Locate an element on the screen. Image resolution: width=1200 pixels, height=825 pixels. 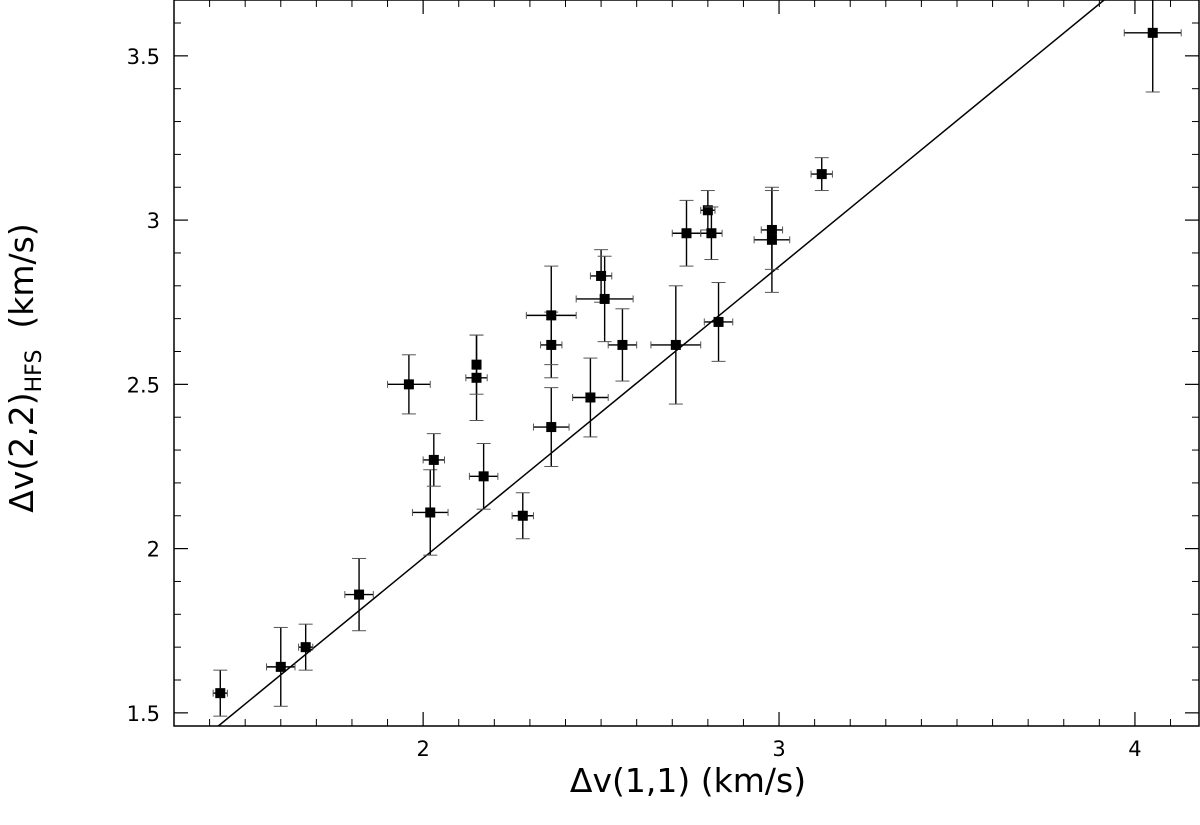
x-tick-label: 2 is located at coordinates (422, 749).